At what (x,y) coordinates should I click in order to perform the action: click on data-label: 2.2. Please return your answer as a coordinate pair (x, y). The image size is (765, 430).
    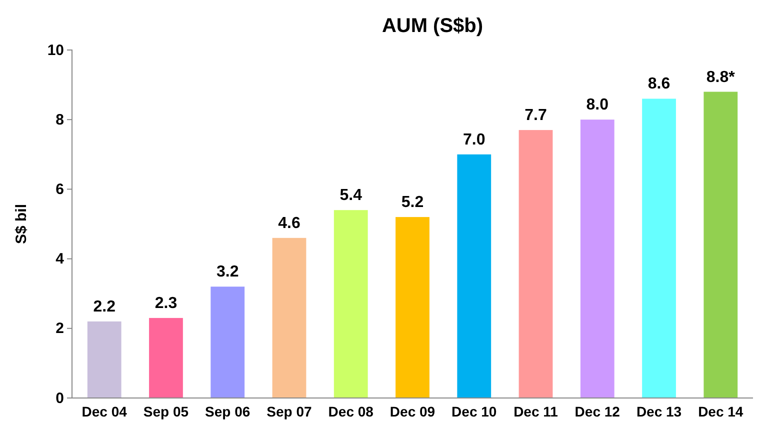
    Looking at the image, I should click on (104, 307).